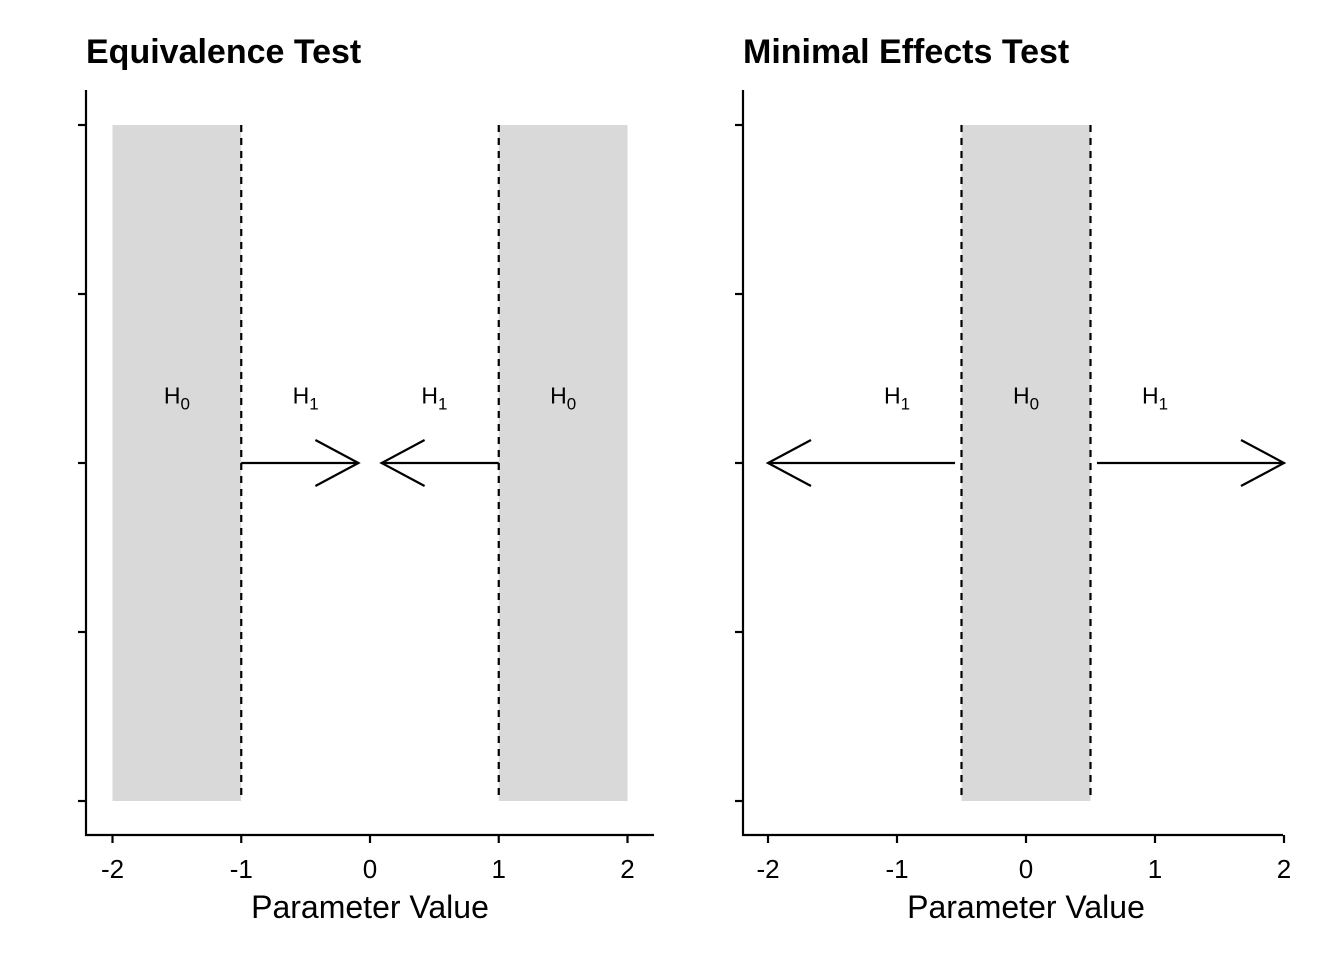  I want to click on x-axis-title-right: Parameter Value, so click(1026, 907).